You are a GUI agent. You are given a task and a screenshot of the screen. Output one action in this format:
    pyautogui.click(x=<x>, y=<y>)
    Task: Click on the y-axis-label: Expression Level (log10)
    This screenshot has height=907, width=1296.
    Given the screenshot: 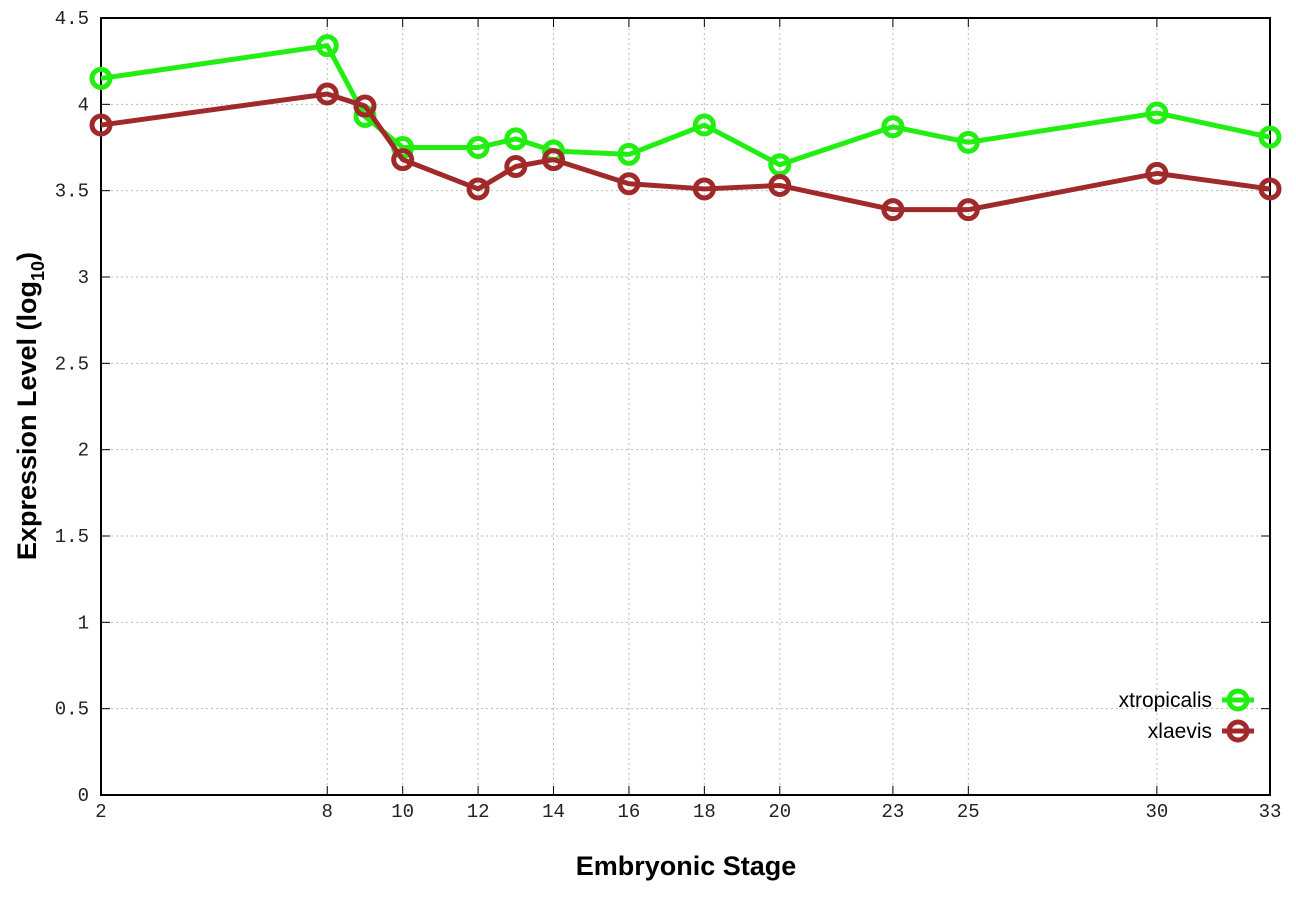 What is the action you would take?
    pyautogui.click(x=30, y=406)
    